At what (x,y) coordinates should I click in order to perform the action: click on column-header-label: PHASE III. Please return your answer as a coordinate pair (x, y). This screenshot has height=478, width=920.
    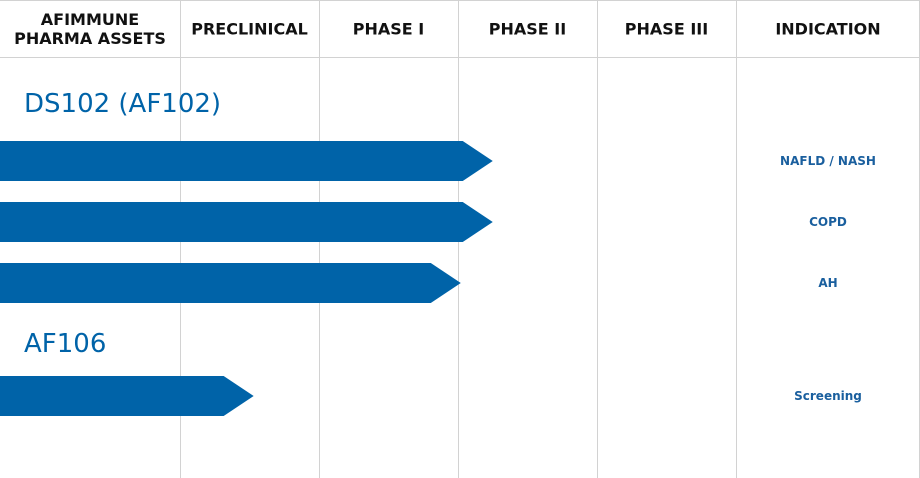
    Looking at the image, I should click on (666, 29).